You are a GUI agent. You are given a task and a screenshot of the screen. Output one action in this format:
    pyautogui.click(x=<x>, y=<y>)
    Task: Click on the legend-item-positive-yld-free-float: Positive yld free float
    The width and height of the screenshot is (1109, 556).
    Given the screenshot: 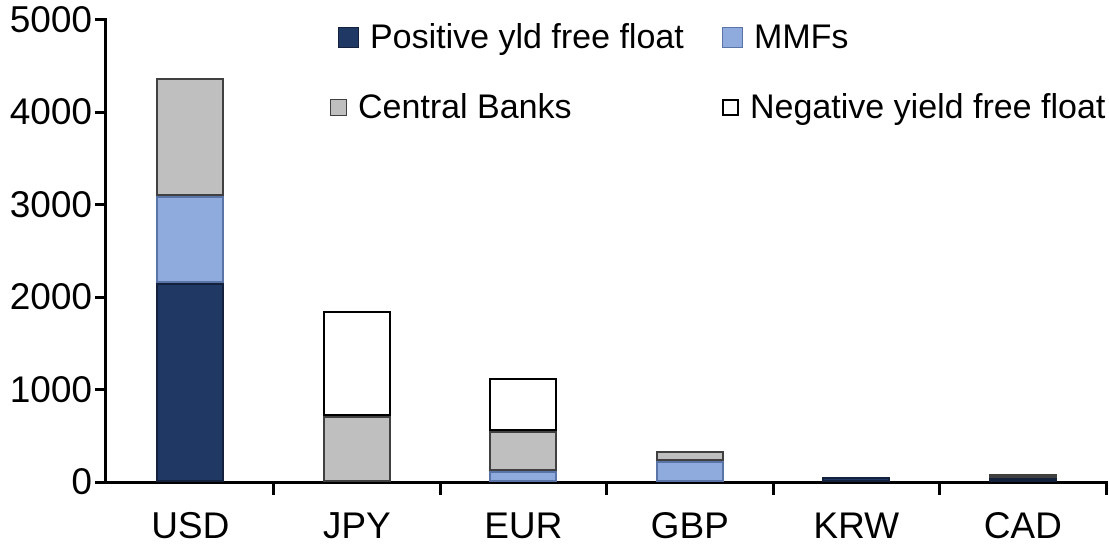 What is the action you would take?
    pyautogui.click(x=511, y=37)
    